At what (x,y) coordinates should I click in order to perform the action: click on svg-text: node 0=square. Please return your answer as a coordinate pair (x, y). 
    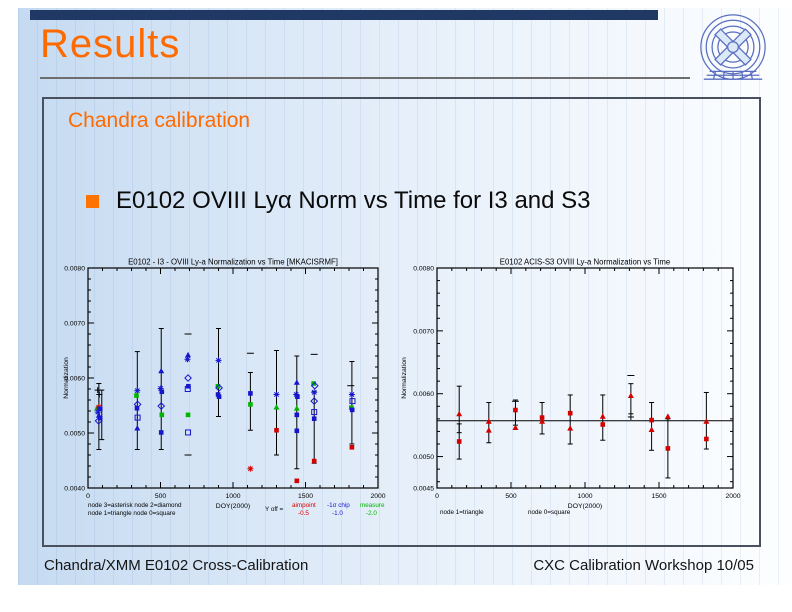
    Looking at the image, I should click on (549, 512).